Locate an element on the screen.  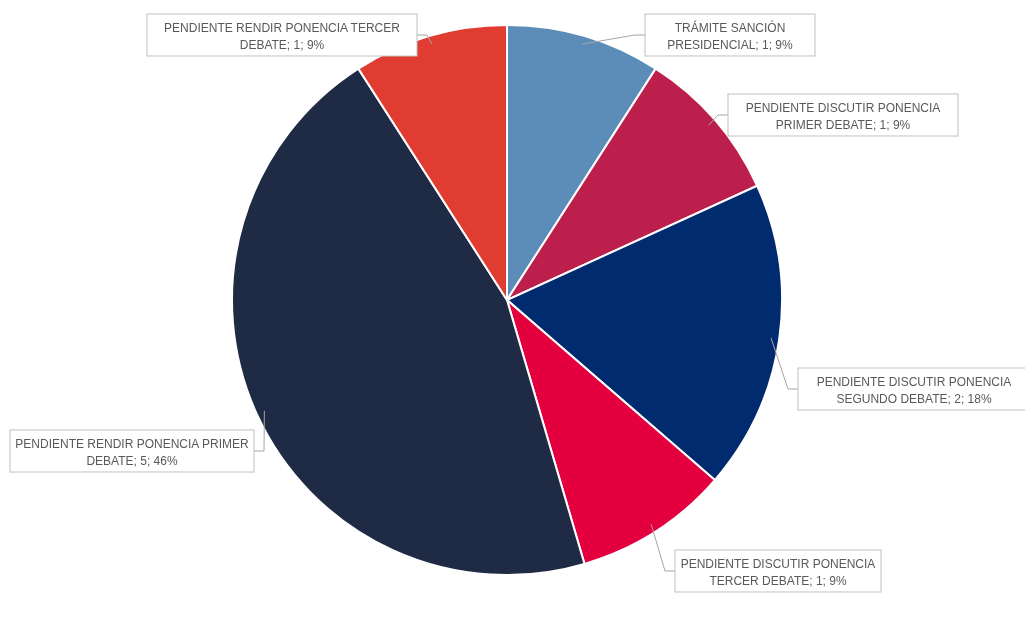
slice-label: PENDIENTE RENDIR PONENCIA TERCER DEBATE; 1; 9% is located at coordinates (282, 36).